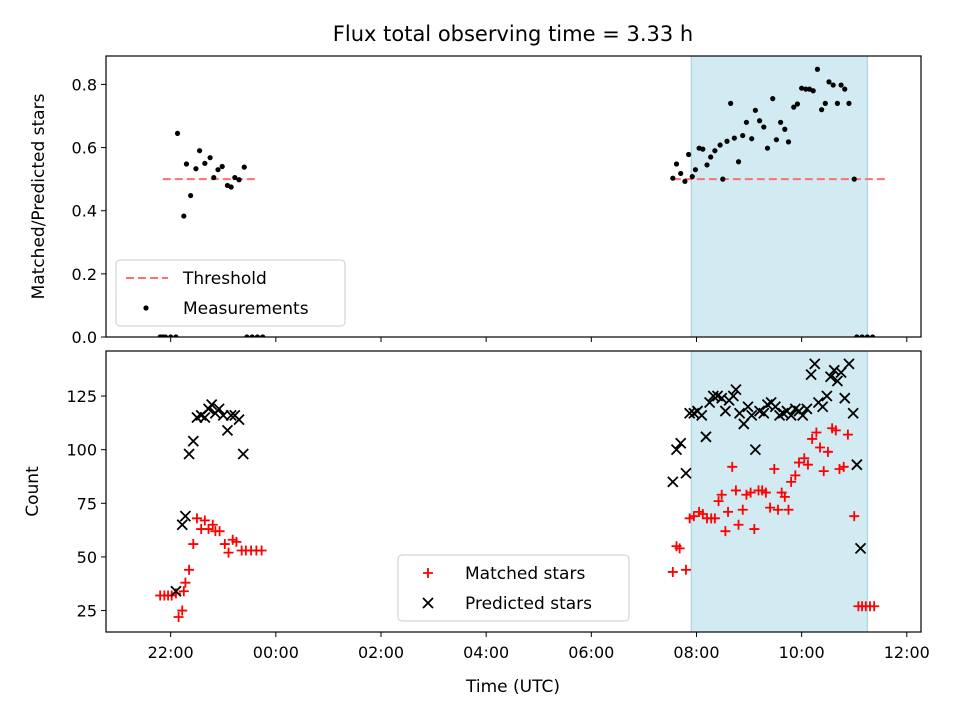 The height and width of the screenshot is (720, 960). What do you see at coordinates (779, 196) in the screenshot?
I see `observing-window-span` at bounding box center [779, 196].